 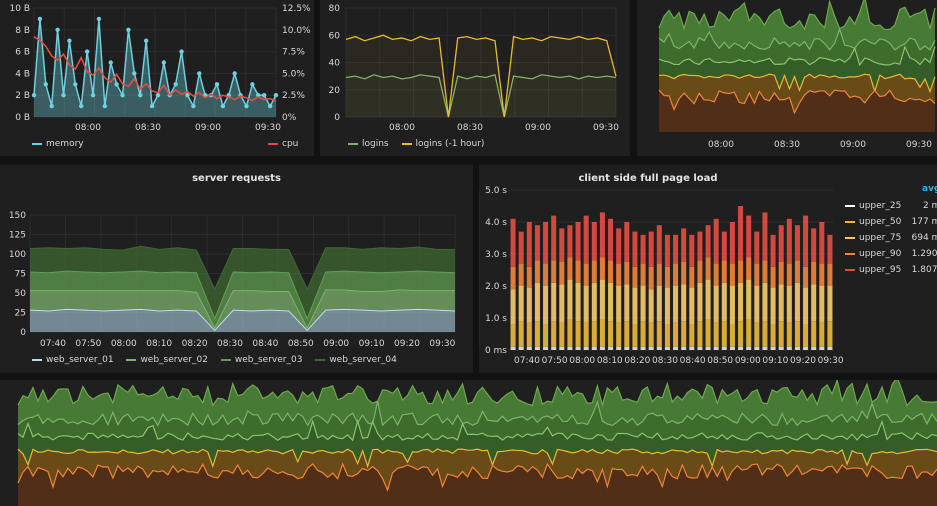 What do you see at coordinates (58, 144) in the screenshot?
I see `legend-item-memory: memory` at bounding box center [58, 144].